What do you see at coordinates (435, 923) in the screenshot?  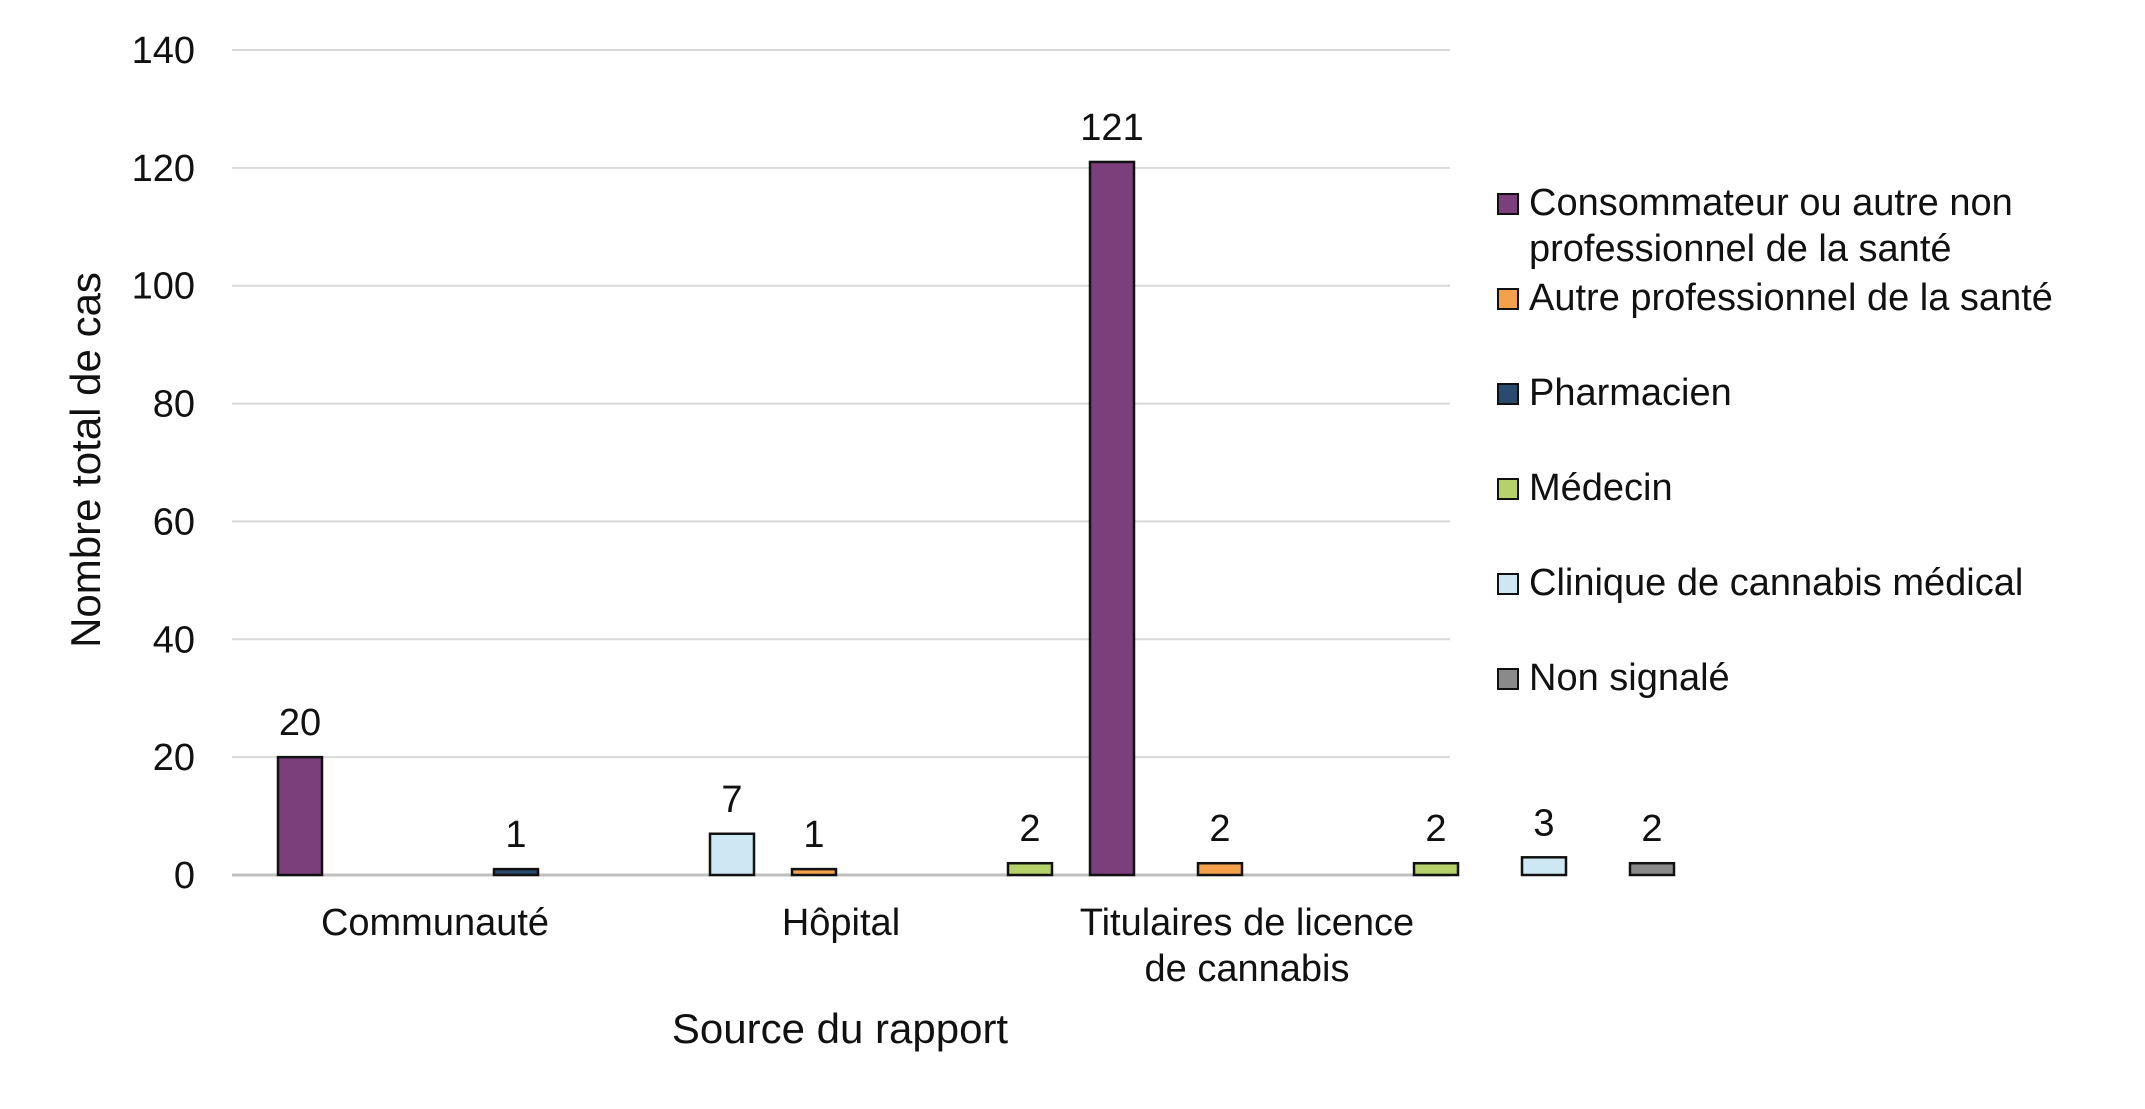 I see `x-tick-label: Communauté` at bounding box center [435, 923].